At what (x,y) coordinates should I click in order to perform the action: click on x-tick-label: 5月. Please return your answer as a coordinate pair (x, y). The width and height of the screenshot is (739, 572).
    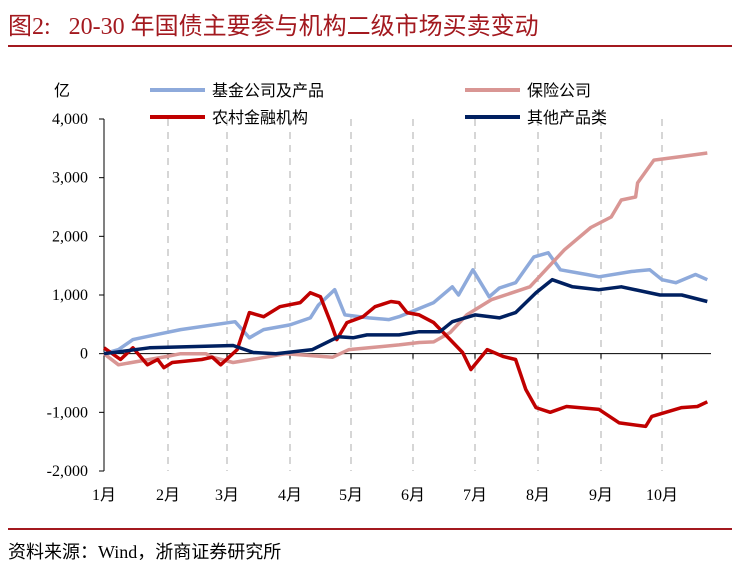
    Looking at the image, I should click on (351, 495).